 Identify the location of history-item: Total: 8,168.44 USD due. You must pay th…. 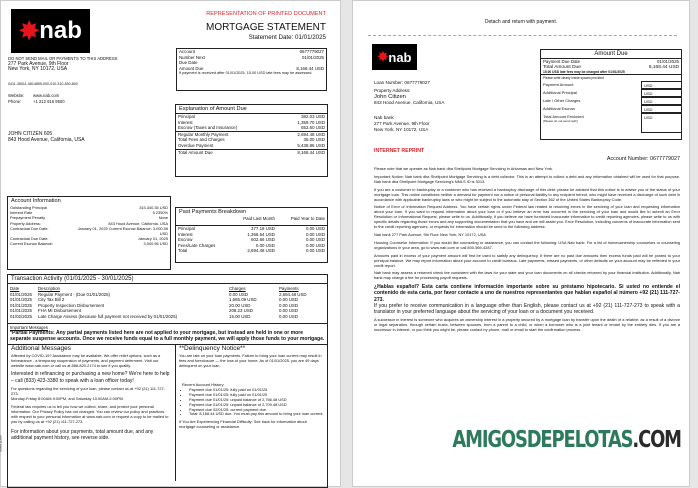
(256, 414).